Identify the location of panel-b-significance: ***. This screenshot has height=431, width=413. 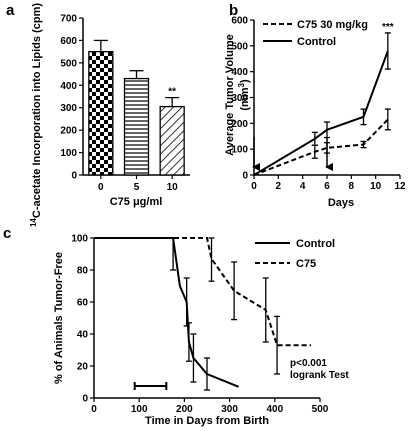
(388, 27).